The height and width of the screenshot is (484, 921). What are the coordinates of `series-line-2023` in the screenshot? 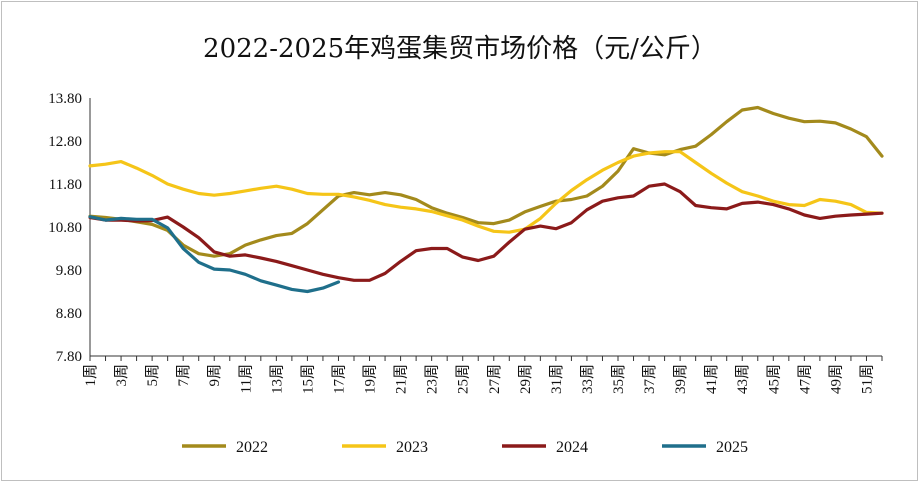 It's located at (486, 192).